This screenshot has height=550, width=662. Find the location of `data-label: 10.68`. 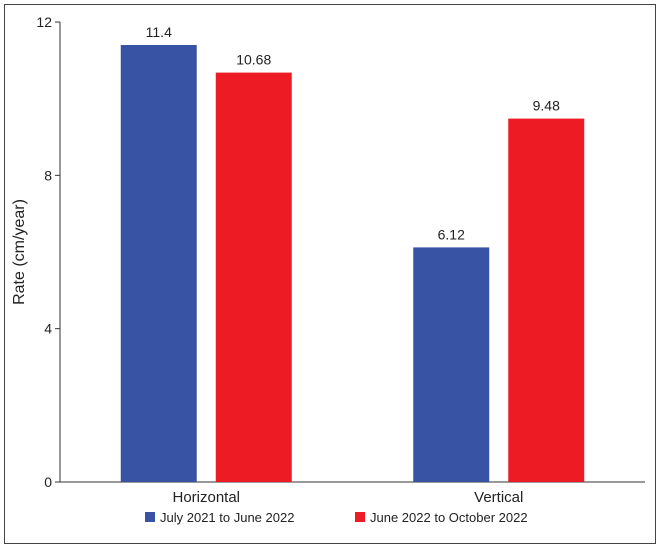

data-label: 10.68 is located at coordinates (253, 60).